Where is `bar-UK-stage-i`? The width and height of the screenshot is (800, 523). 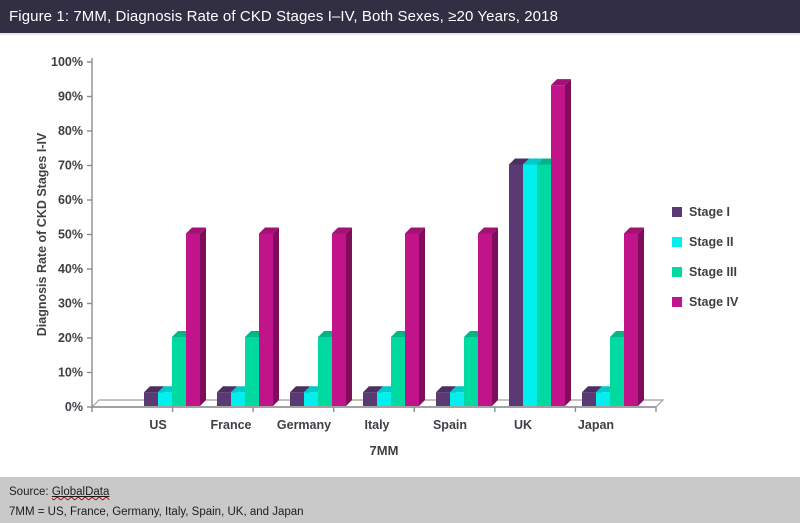
bar-UK-stage-i is located at coordinates (516, 285).